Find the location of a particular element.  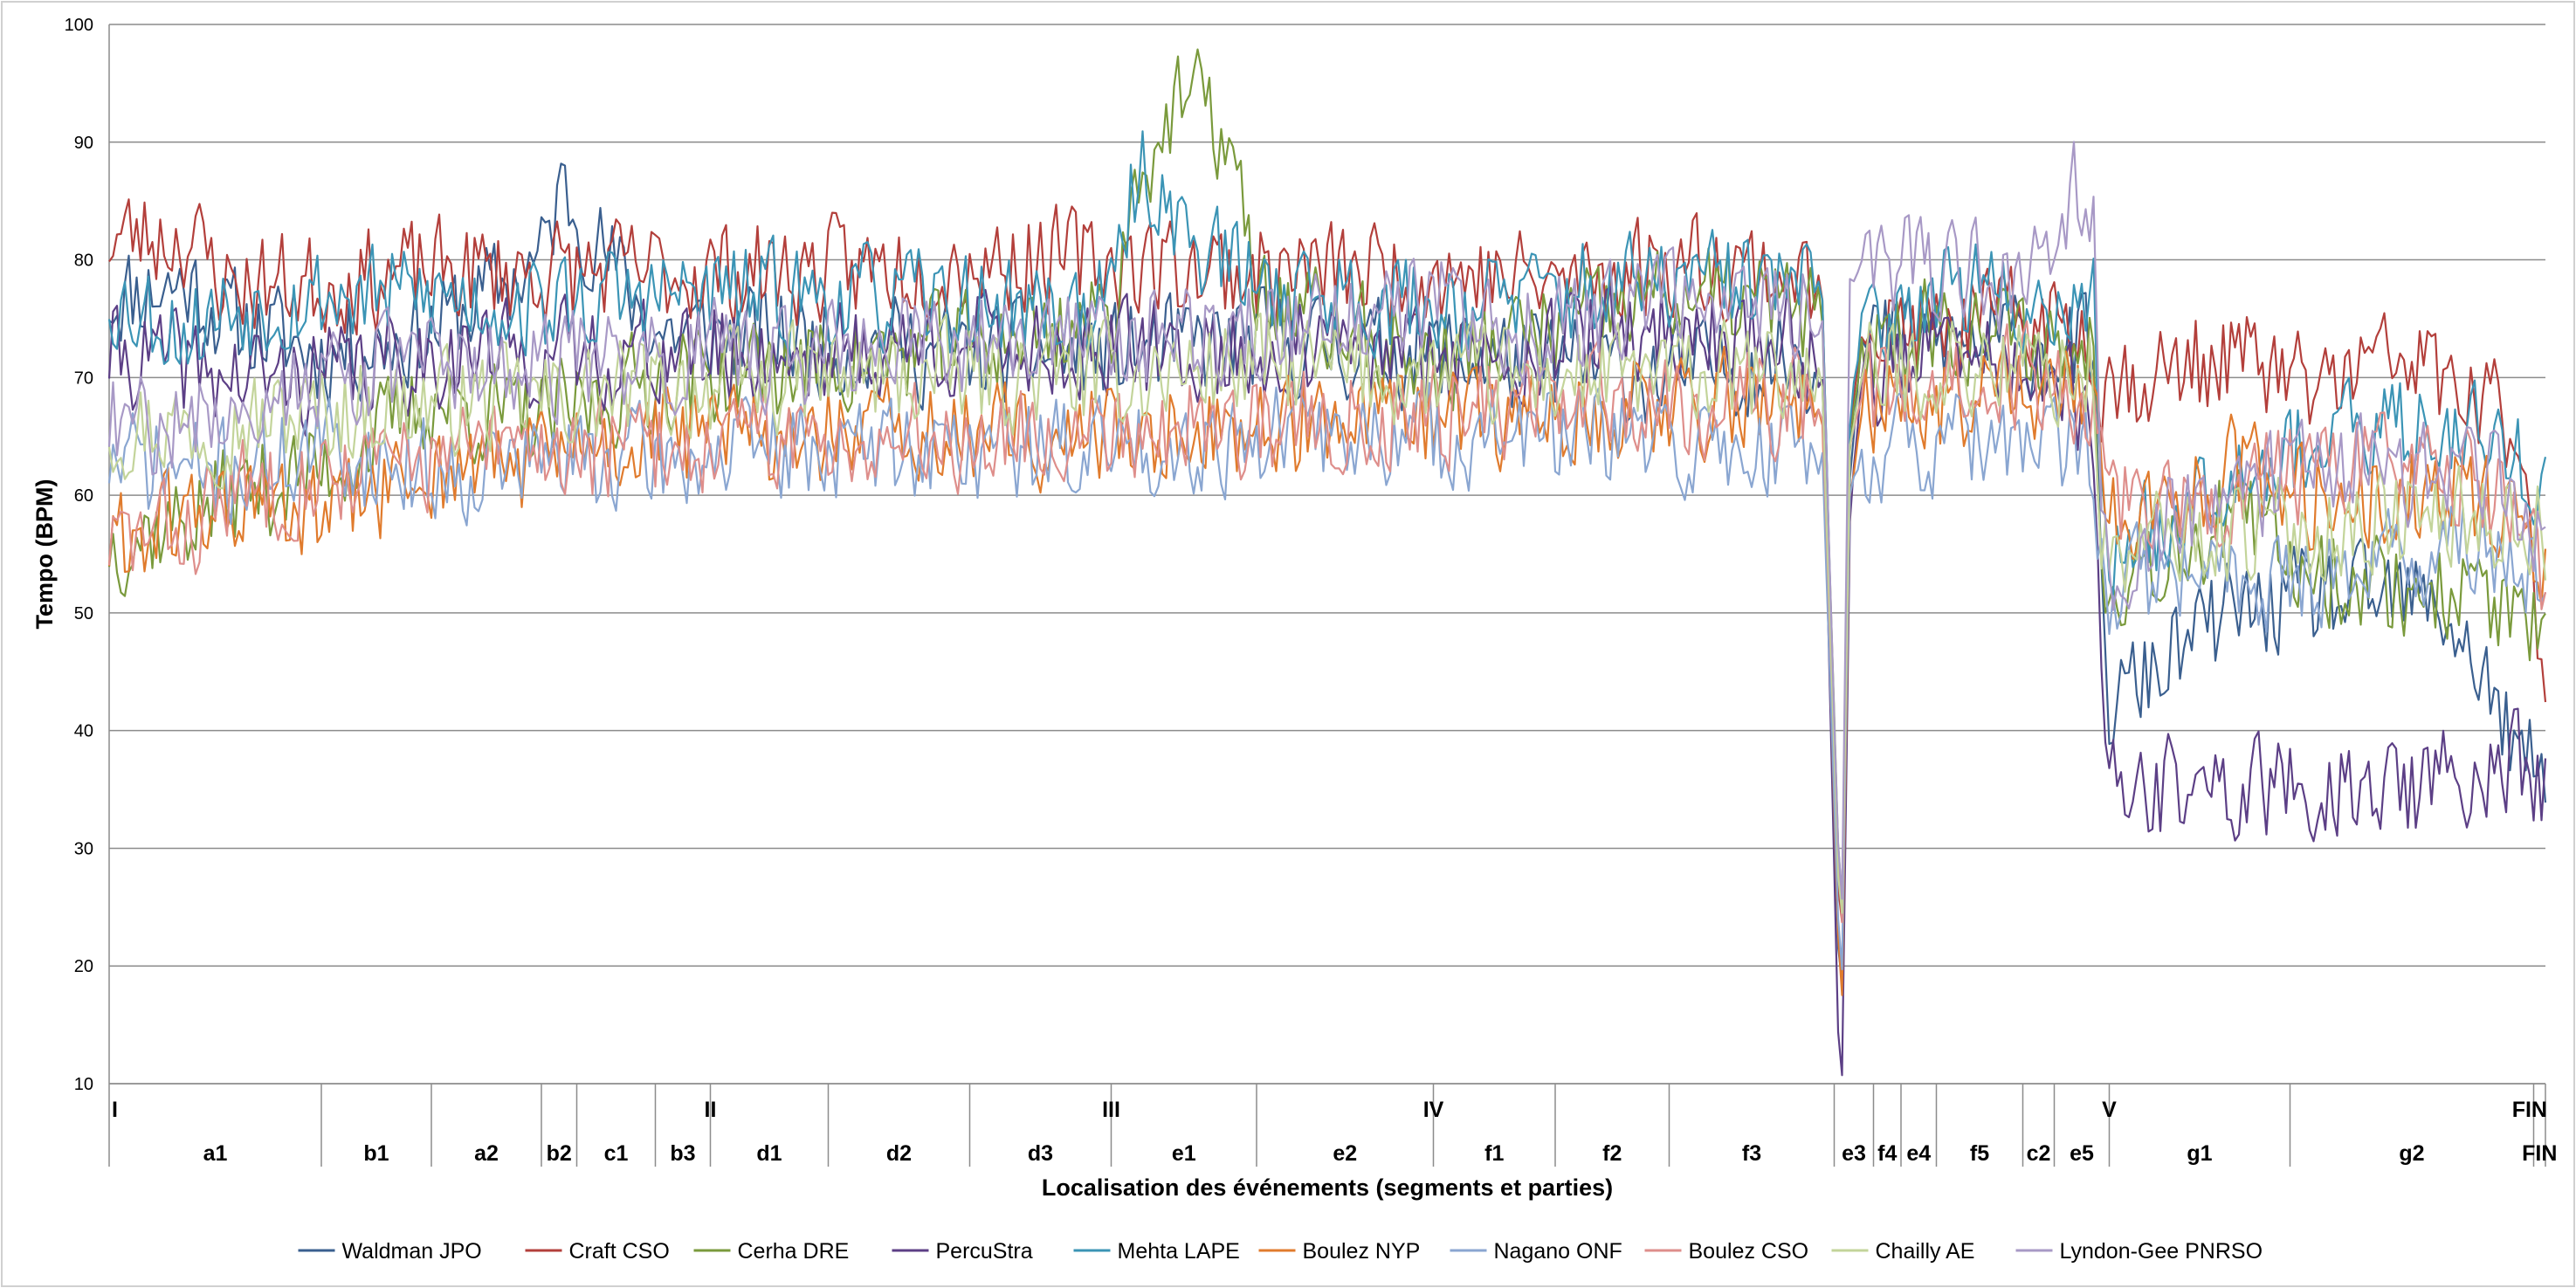

legend-label: Waldman JPO is located at coordinates (412, 1251).